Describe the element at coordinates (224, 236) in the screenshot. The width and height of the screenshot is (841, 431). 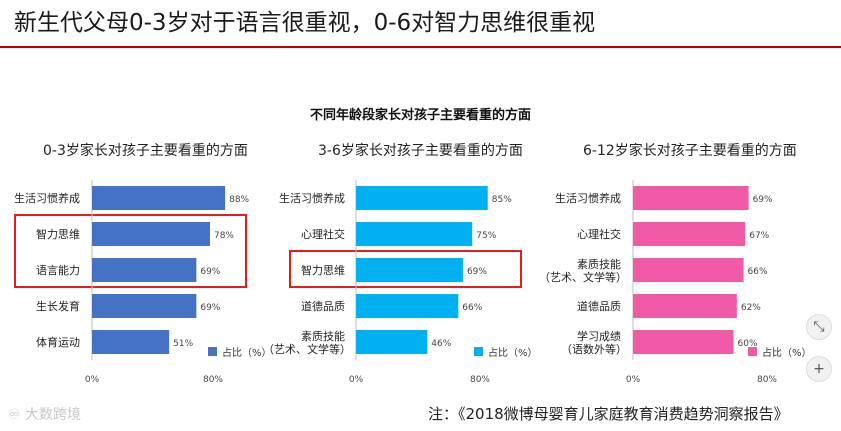
I see `data-label: 78%` at that location.